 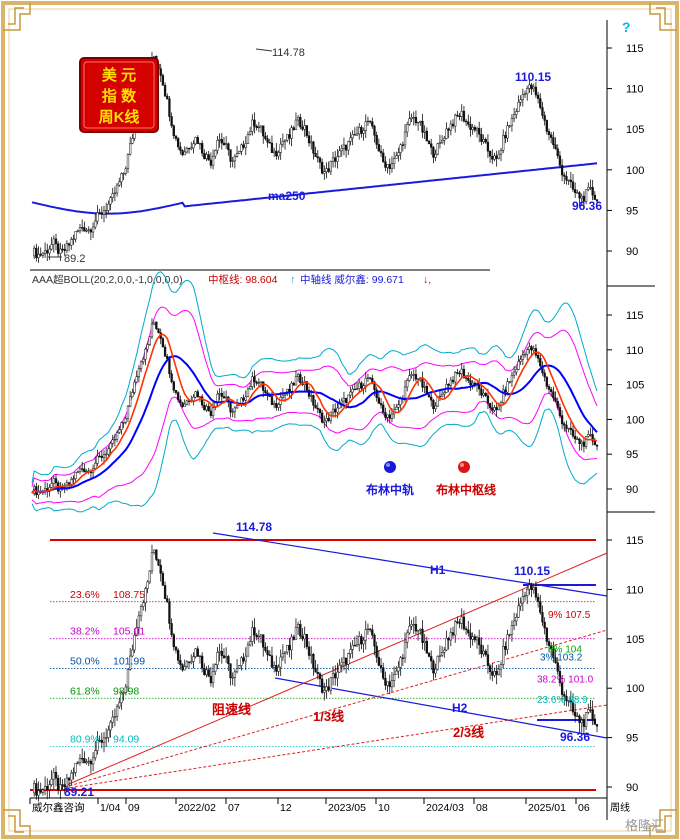 I want to click on period-label: 周线, so click(x=620, y=807).